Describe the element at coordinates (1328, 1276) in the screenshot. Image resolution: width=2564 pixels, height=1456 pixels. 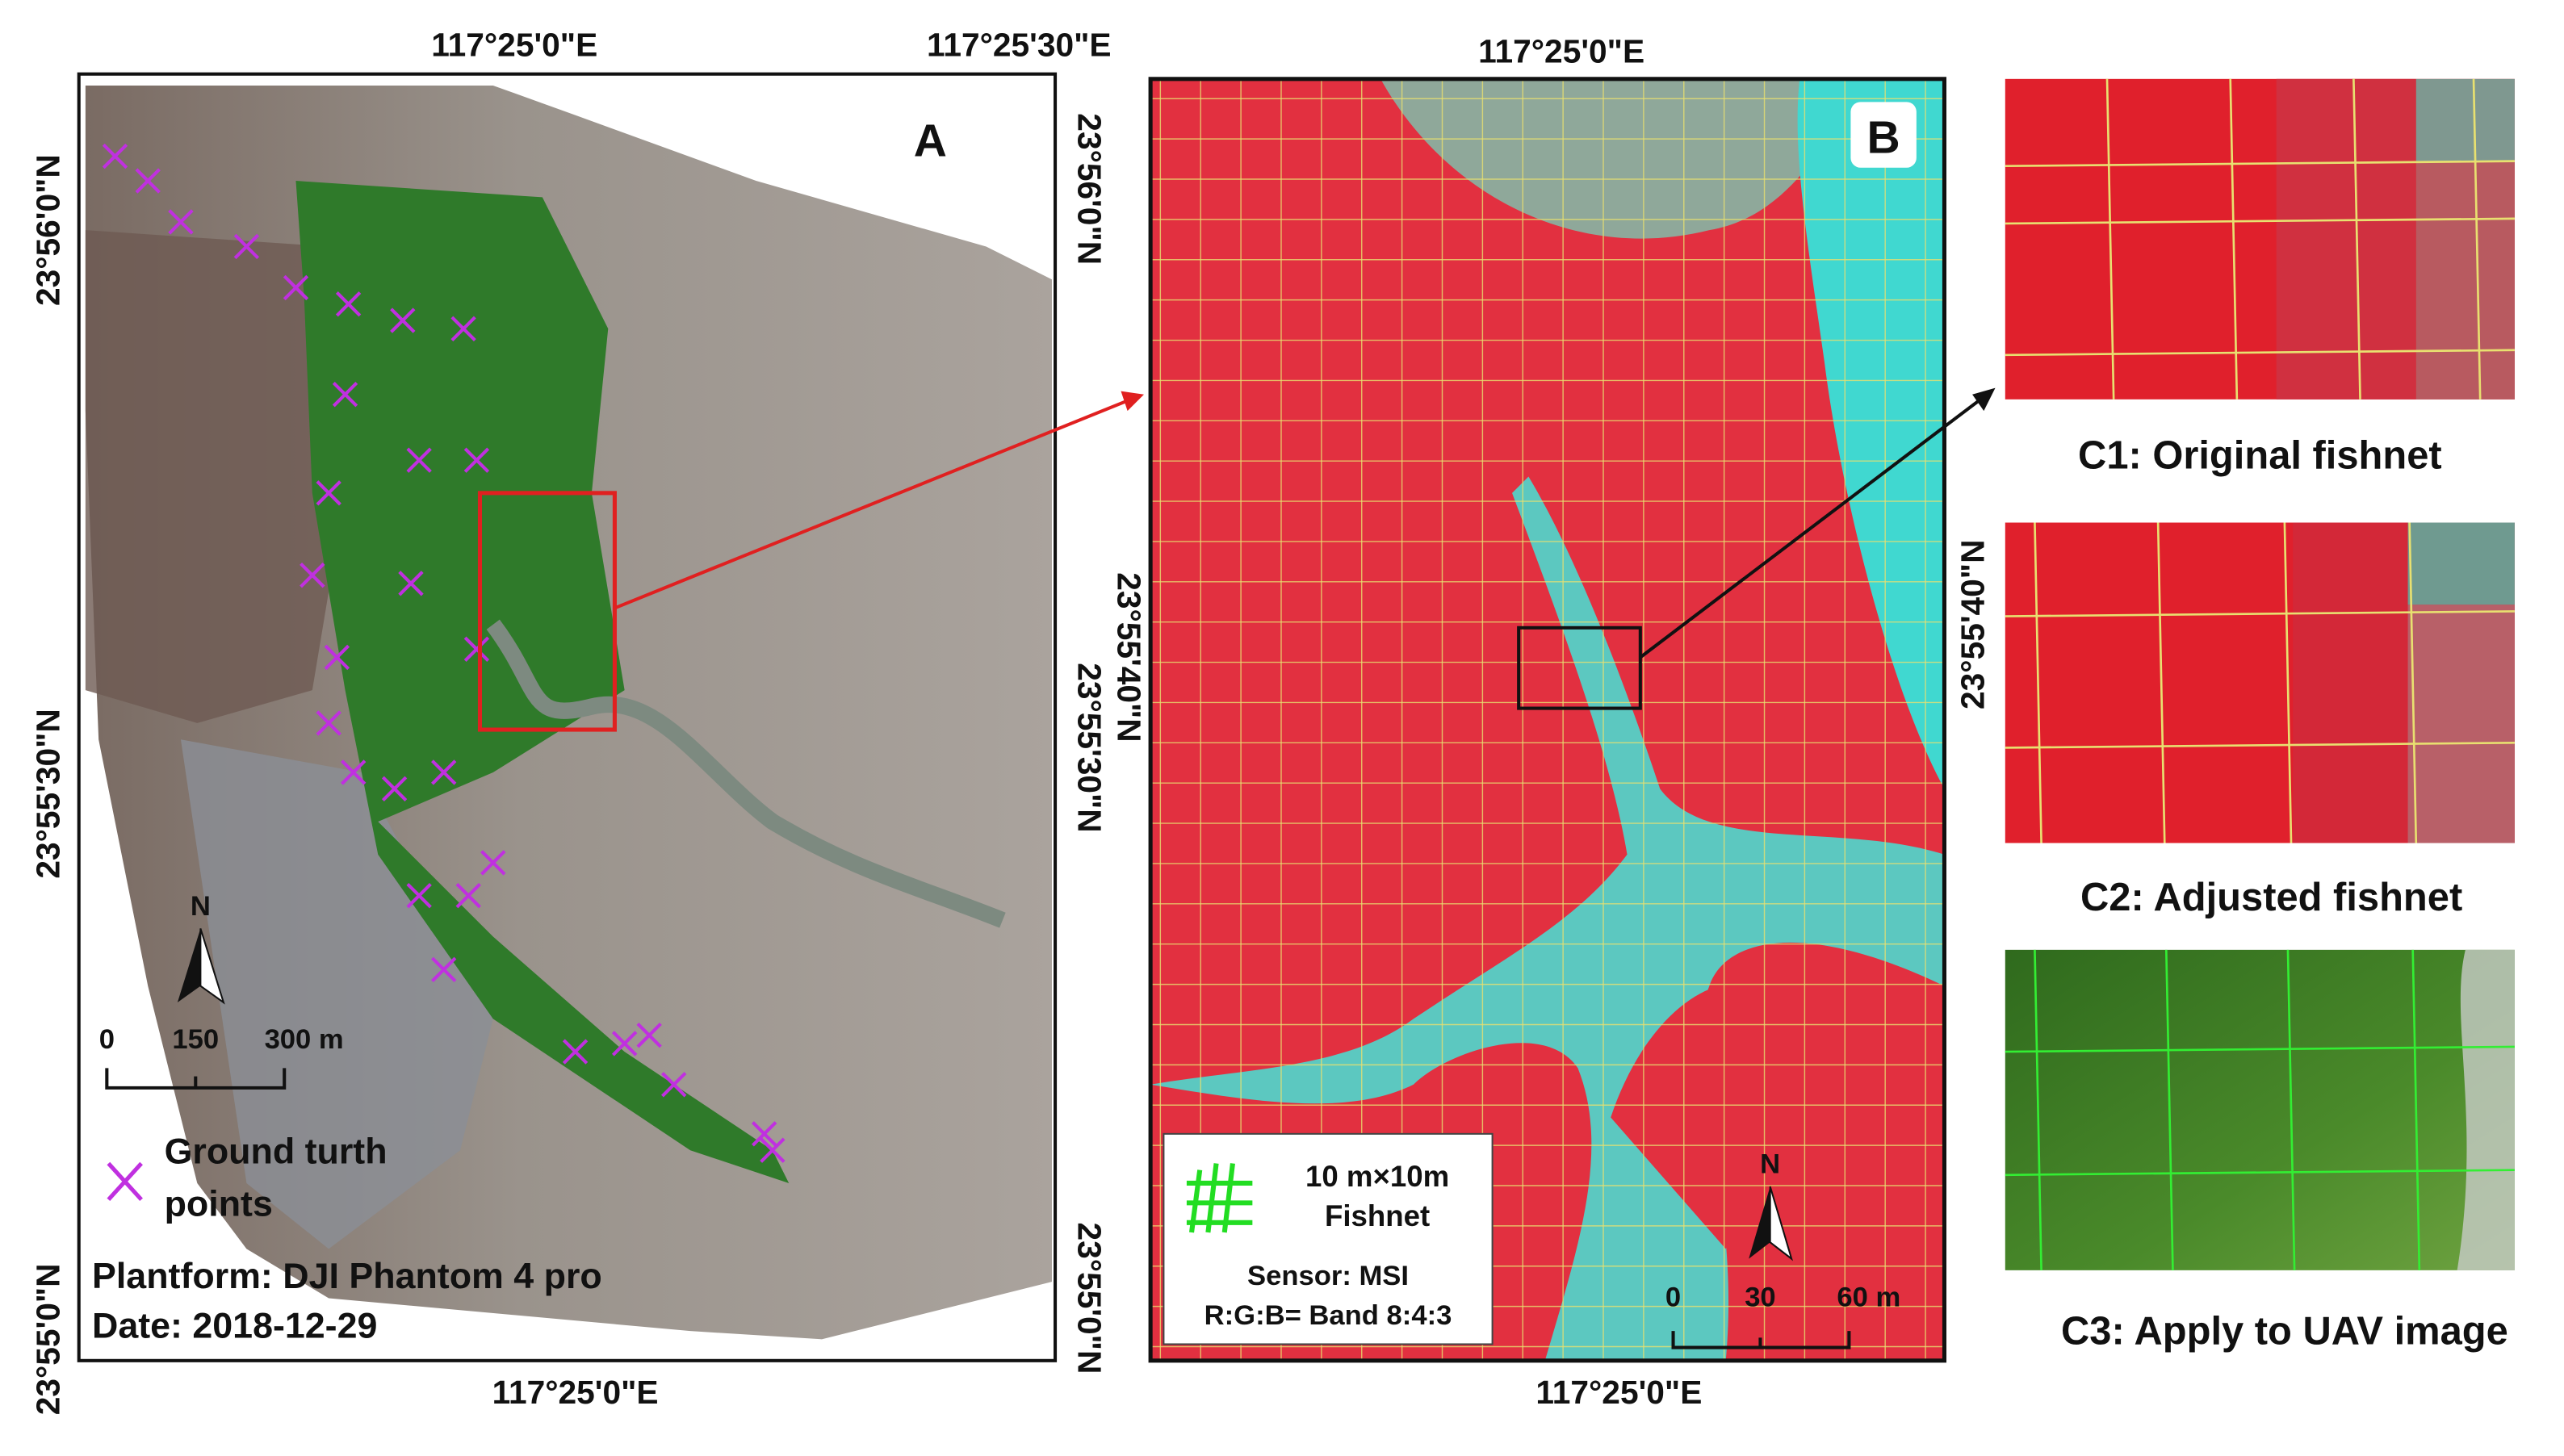
I see `sensor: Sensor: MSI` at that location.